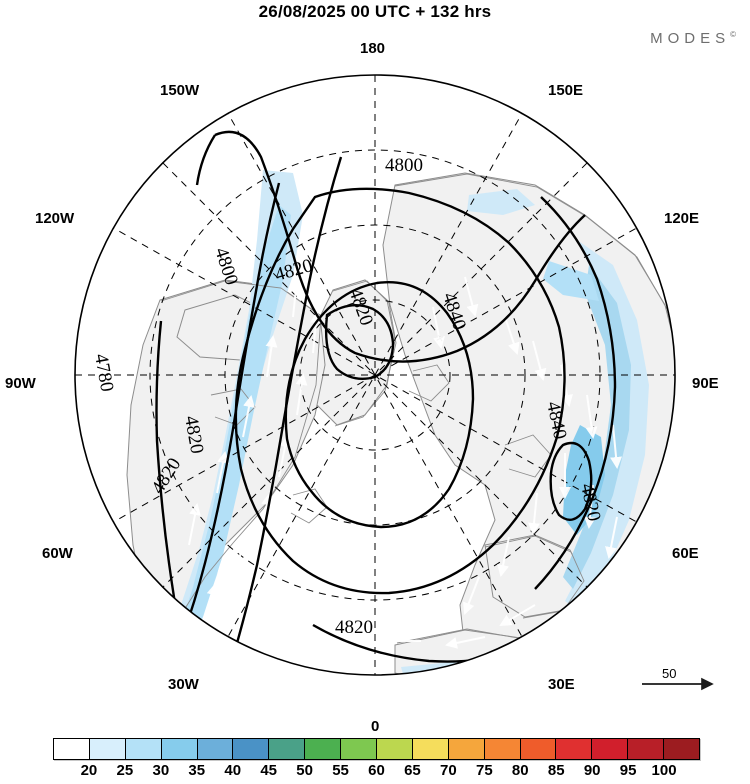  What do you see at coordinates (448, 770) in the screenshot?
I see `colorbar-tick-70: 70` at bounding box center [448, 770].